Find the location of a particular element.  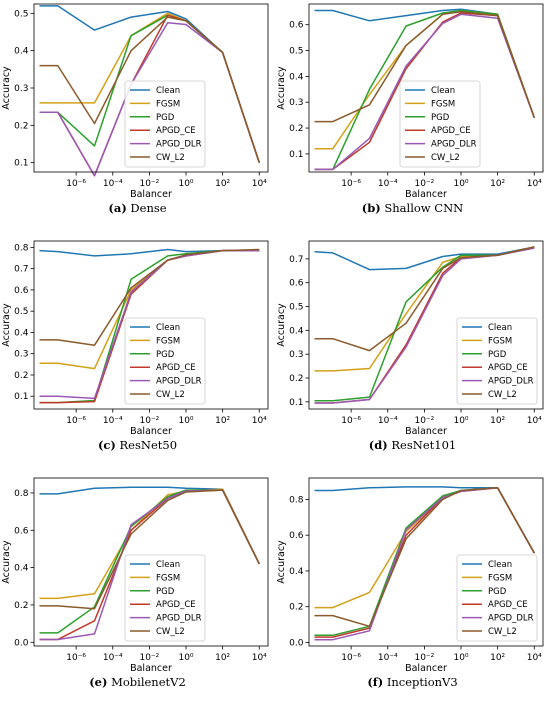

caption-name: ResNet50 is located at coordinates (148, 445).